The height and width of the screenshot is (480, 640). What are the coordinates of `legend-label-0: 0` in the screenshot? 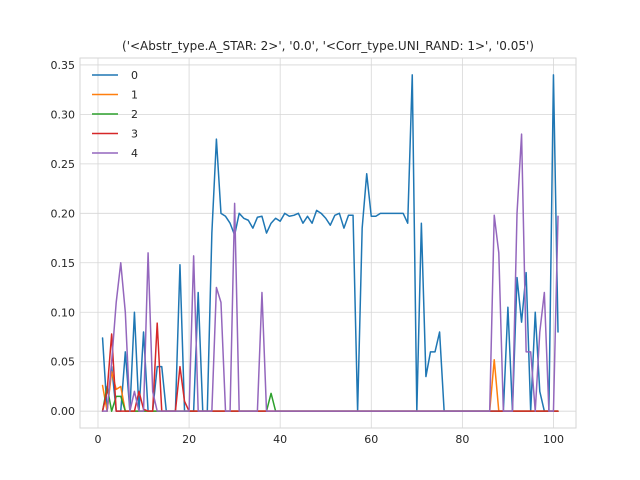 It's located at (134, 75).